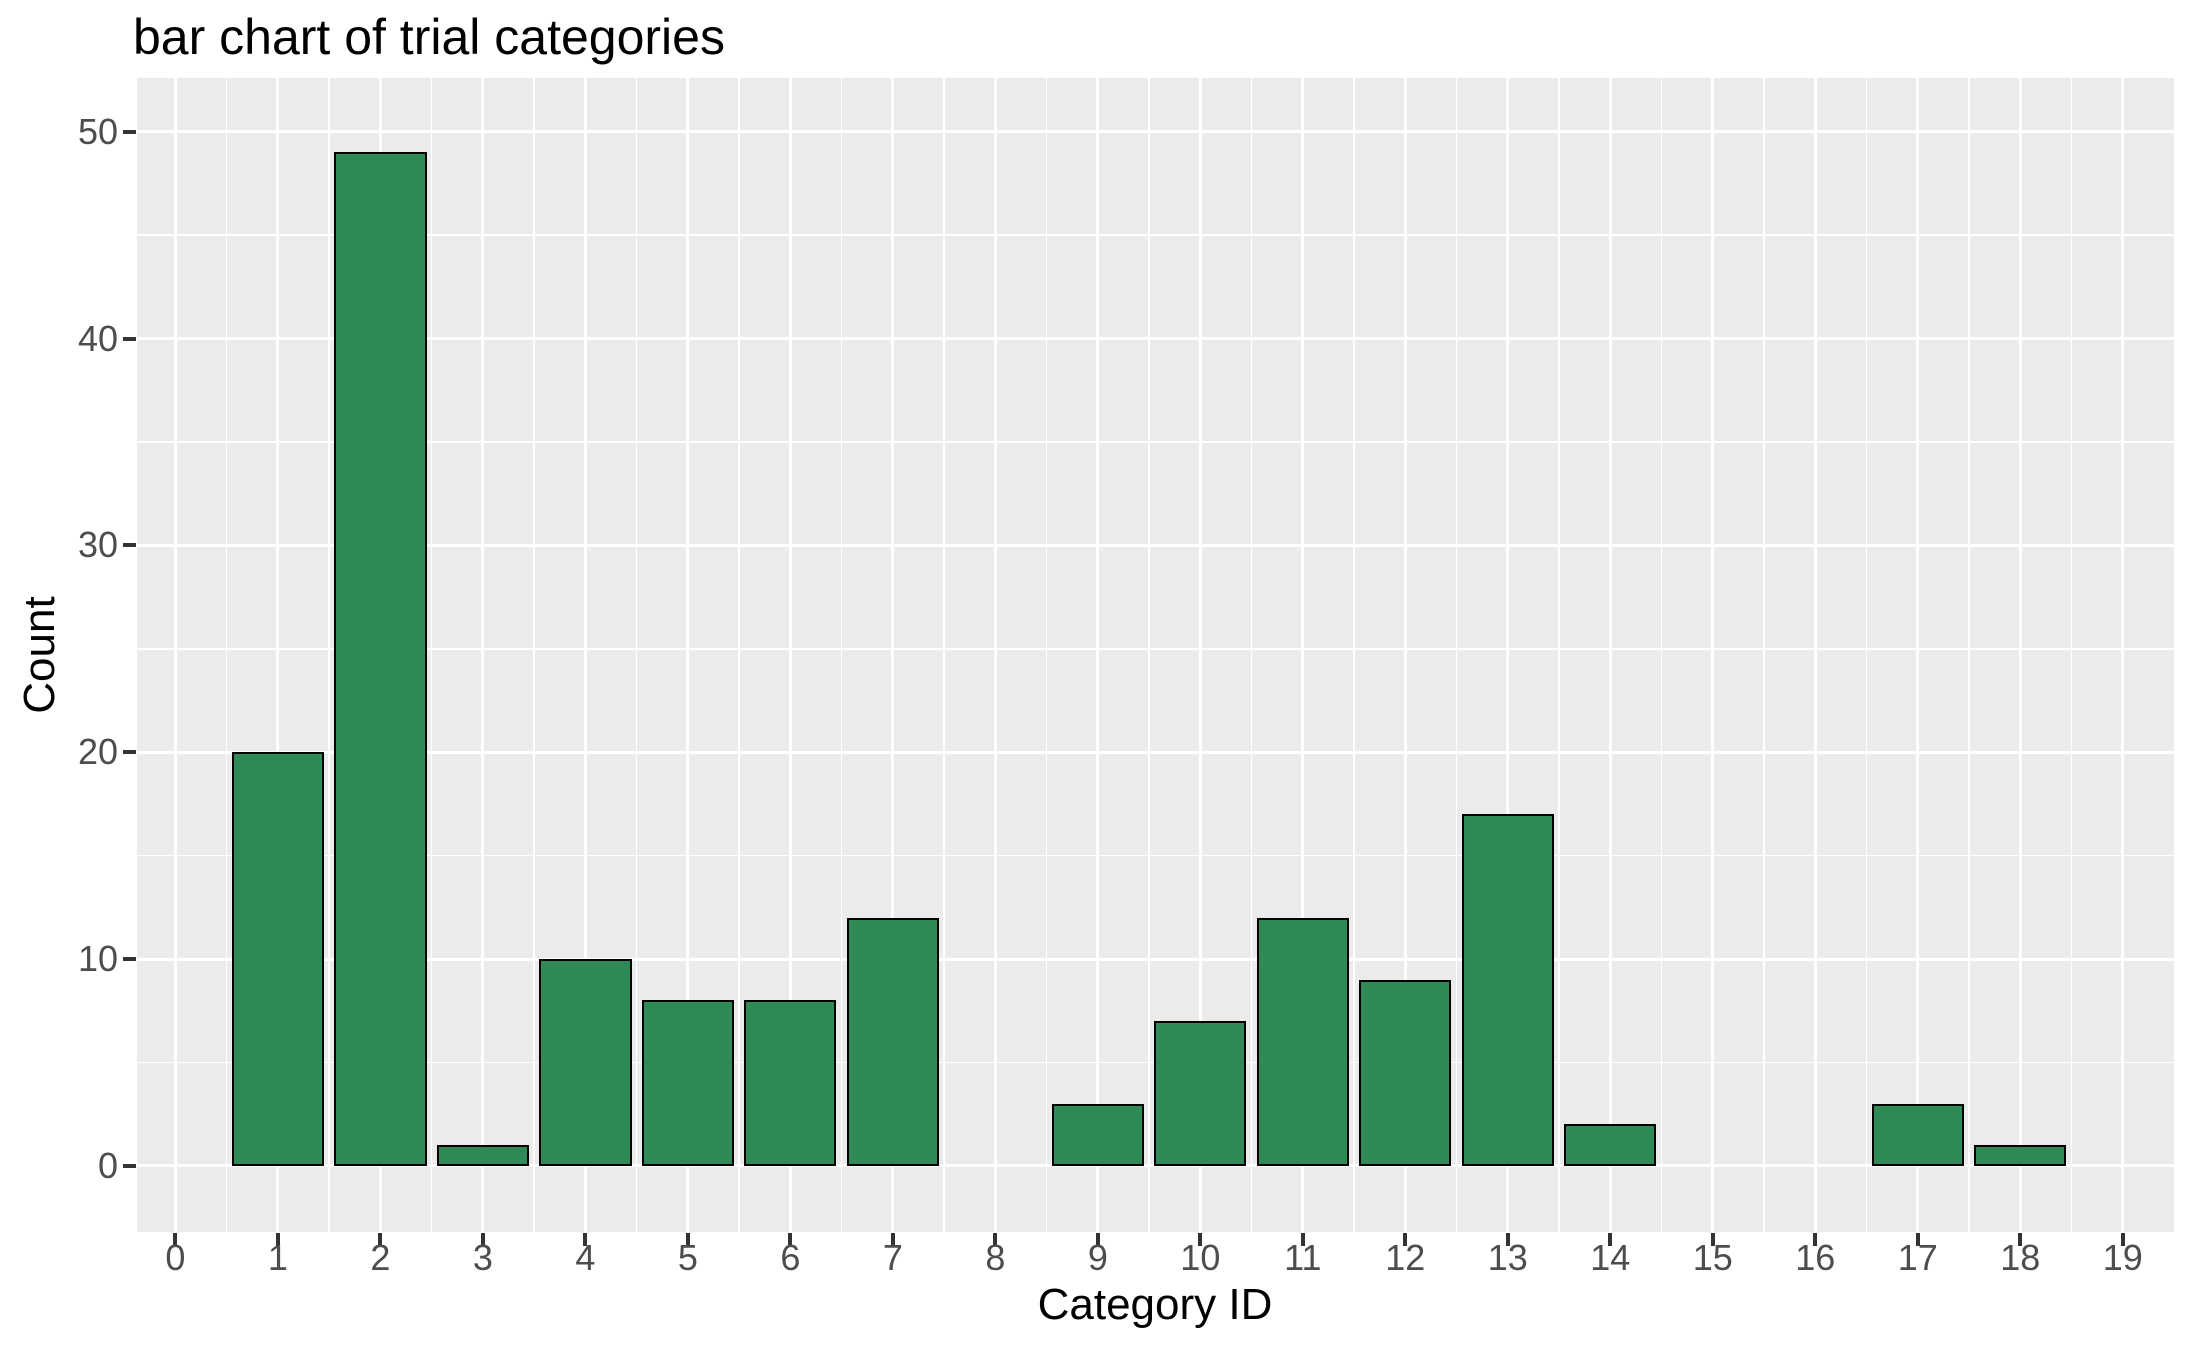 This screenshot has width=2187, height=1350. I want to click on x-tick-label: 18, so click(2020, 1257).